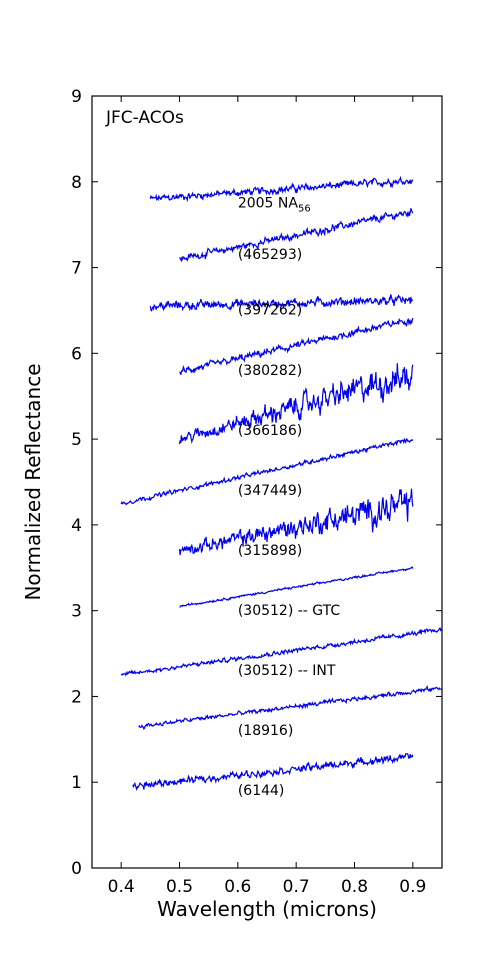 The height and width of the screenshot is (966, 490). I want to click on series-label-text: (347449), so click(270, 491).